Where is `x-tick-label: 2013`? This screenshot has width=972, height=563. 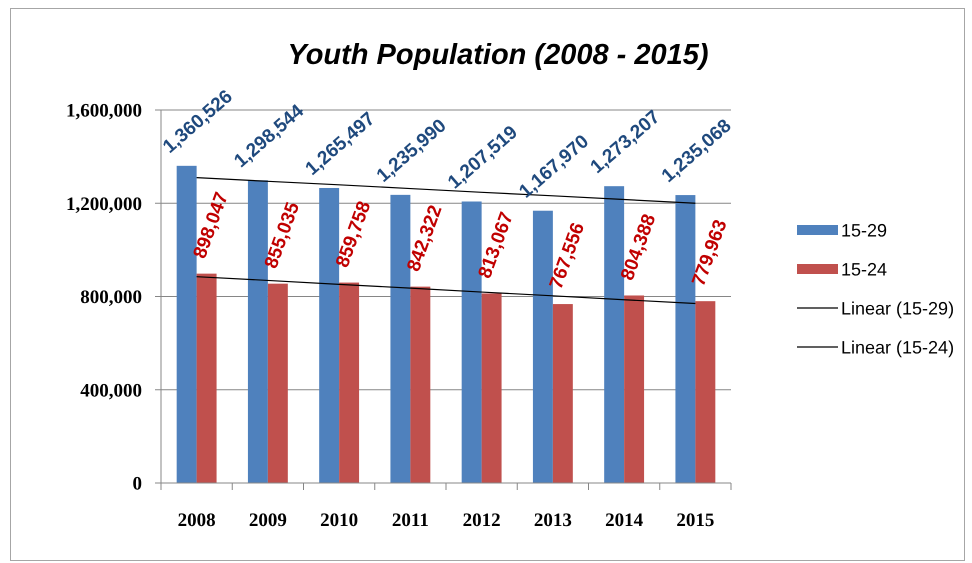 x-tick-label: 2013 is located at coordinates (553, 520).